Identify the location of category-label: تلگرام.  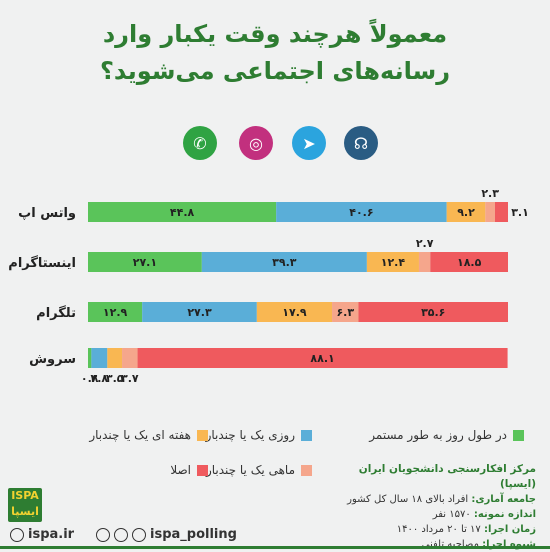
(56, 313).